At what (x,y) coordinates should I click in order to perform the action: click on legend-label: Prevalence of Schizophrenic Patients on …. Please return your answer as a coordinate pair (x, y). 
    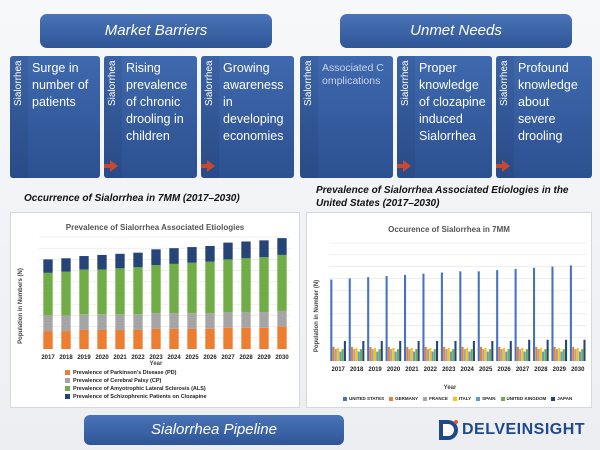
    Looking at the image, I should click on (140, 397).